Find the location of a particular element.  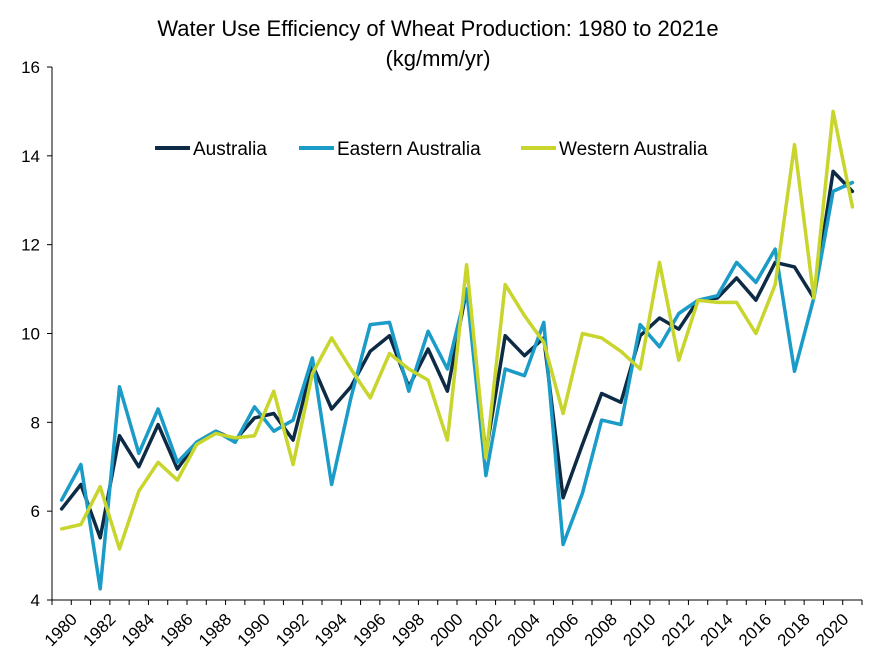

x-tick-label: 1992 is located at coordinates (292, 630).